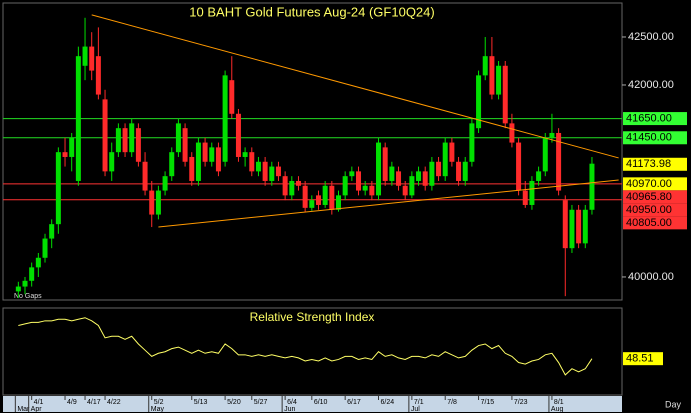 The image size is (691, 413). What do you see at coordinates (37, 409) in the screenshot?
I see `month-label: Apr` at bounding box center [37, 409].